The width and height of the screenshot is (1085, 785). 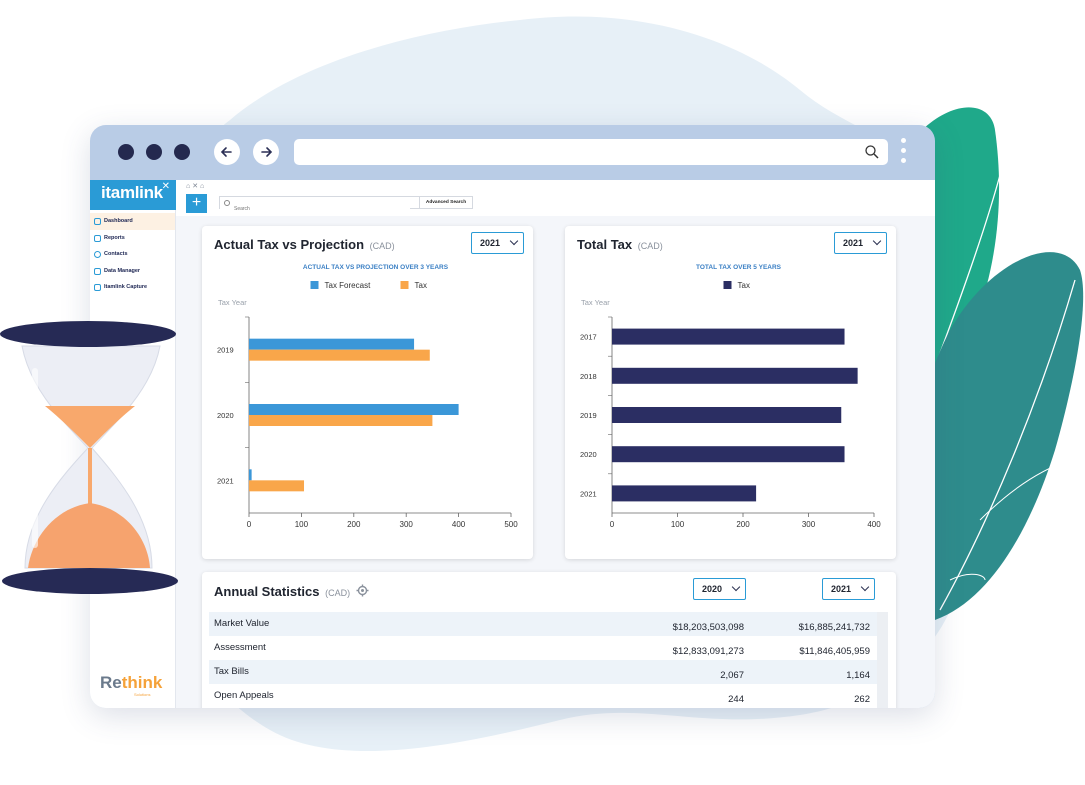 What do you see at coordinates (116, 254) in the screenshot?
I see `sidebar-item-label: Contacts` at bounding box center [116, 254].